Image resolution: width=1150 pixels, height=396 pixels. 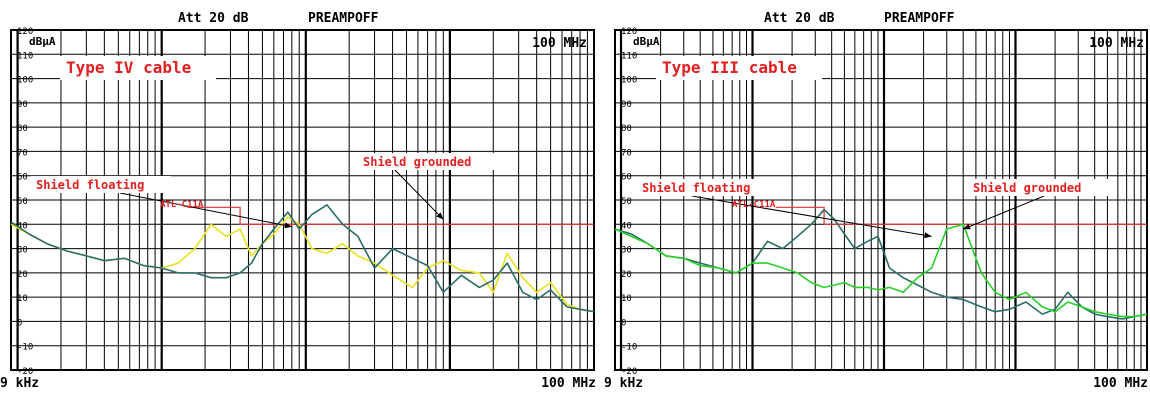 What do you see at coordinates (128, 67) in the screenshot?
I see `cable-label: Type IV cable` at bounding box center [128, 67].